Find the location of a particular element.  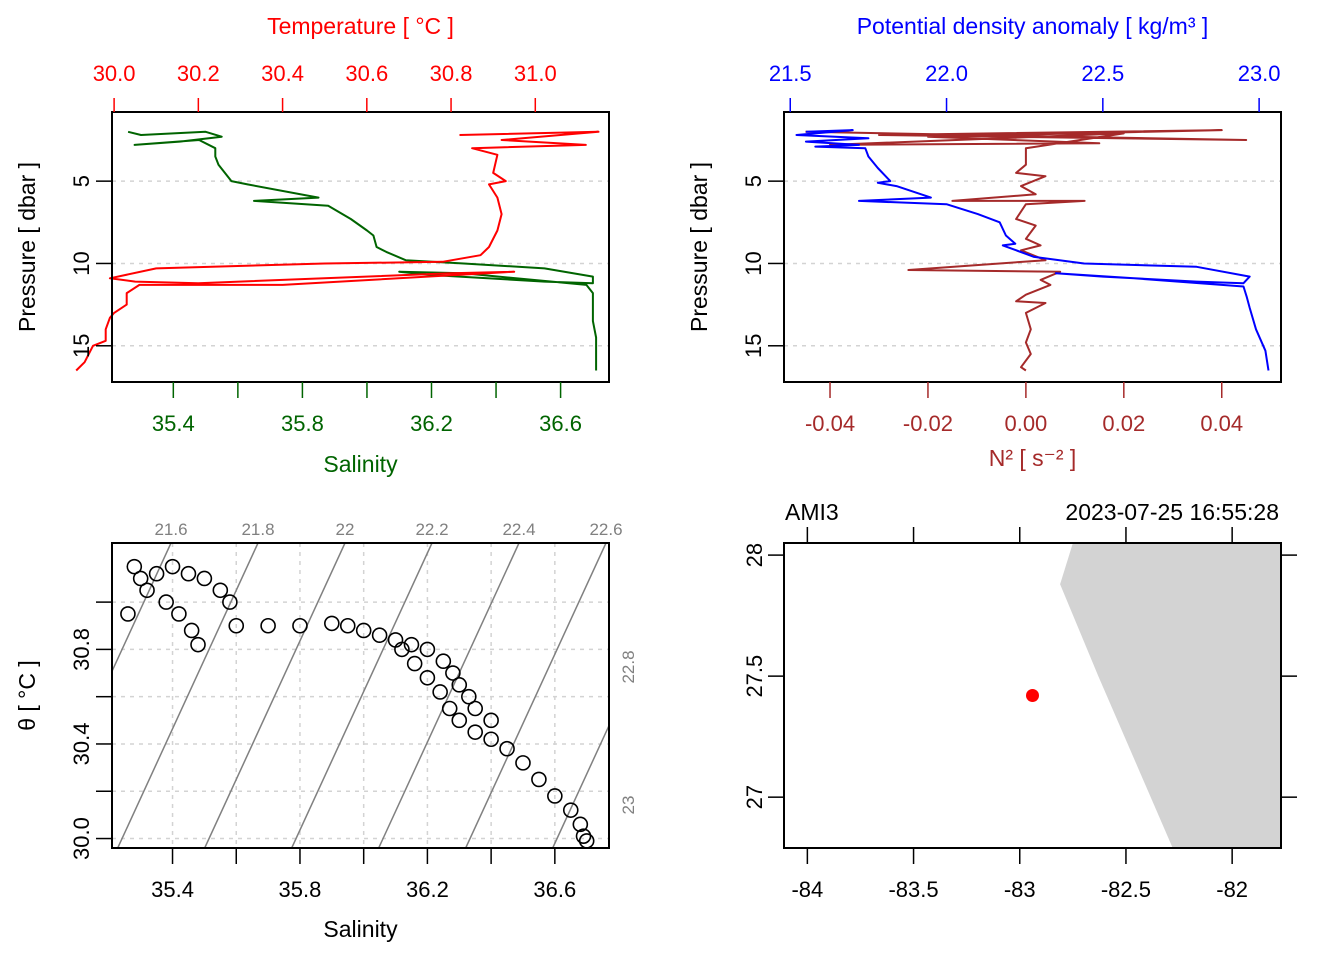

theta-tick-label: 30.0 is located at coordinates (81, 838).